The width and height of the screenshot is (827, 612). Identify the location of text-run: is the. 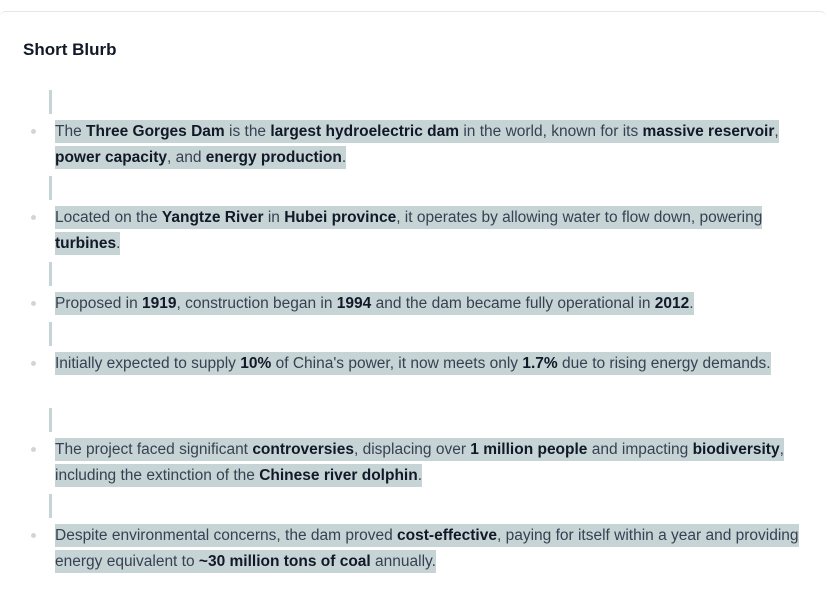
(247, 131).